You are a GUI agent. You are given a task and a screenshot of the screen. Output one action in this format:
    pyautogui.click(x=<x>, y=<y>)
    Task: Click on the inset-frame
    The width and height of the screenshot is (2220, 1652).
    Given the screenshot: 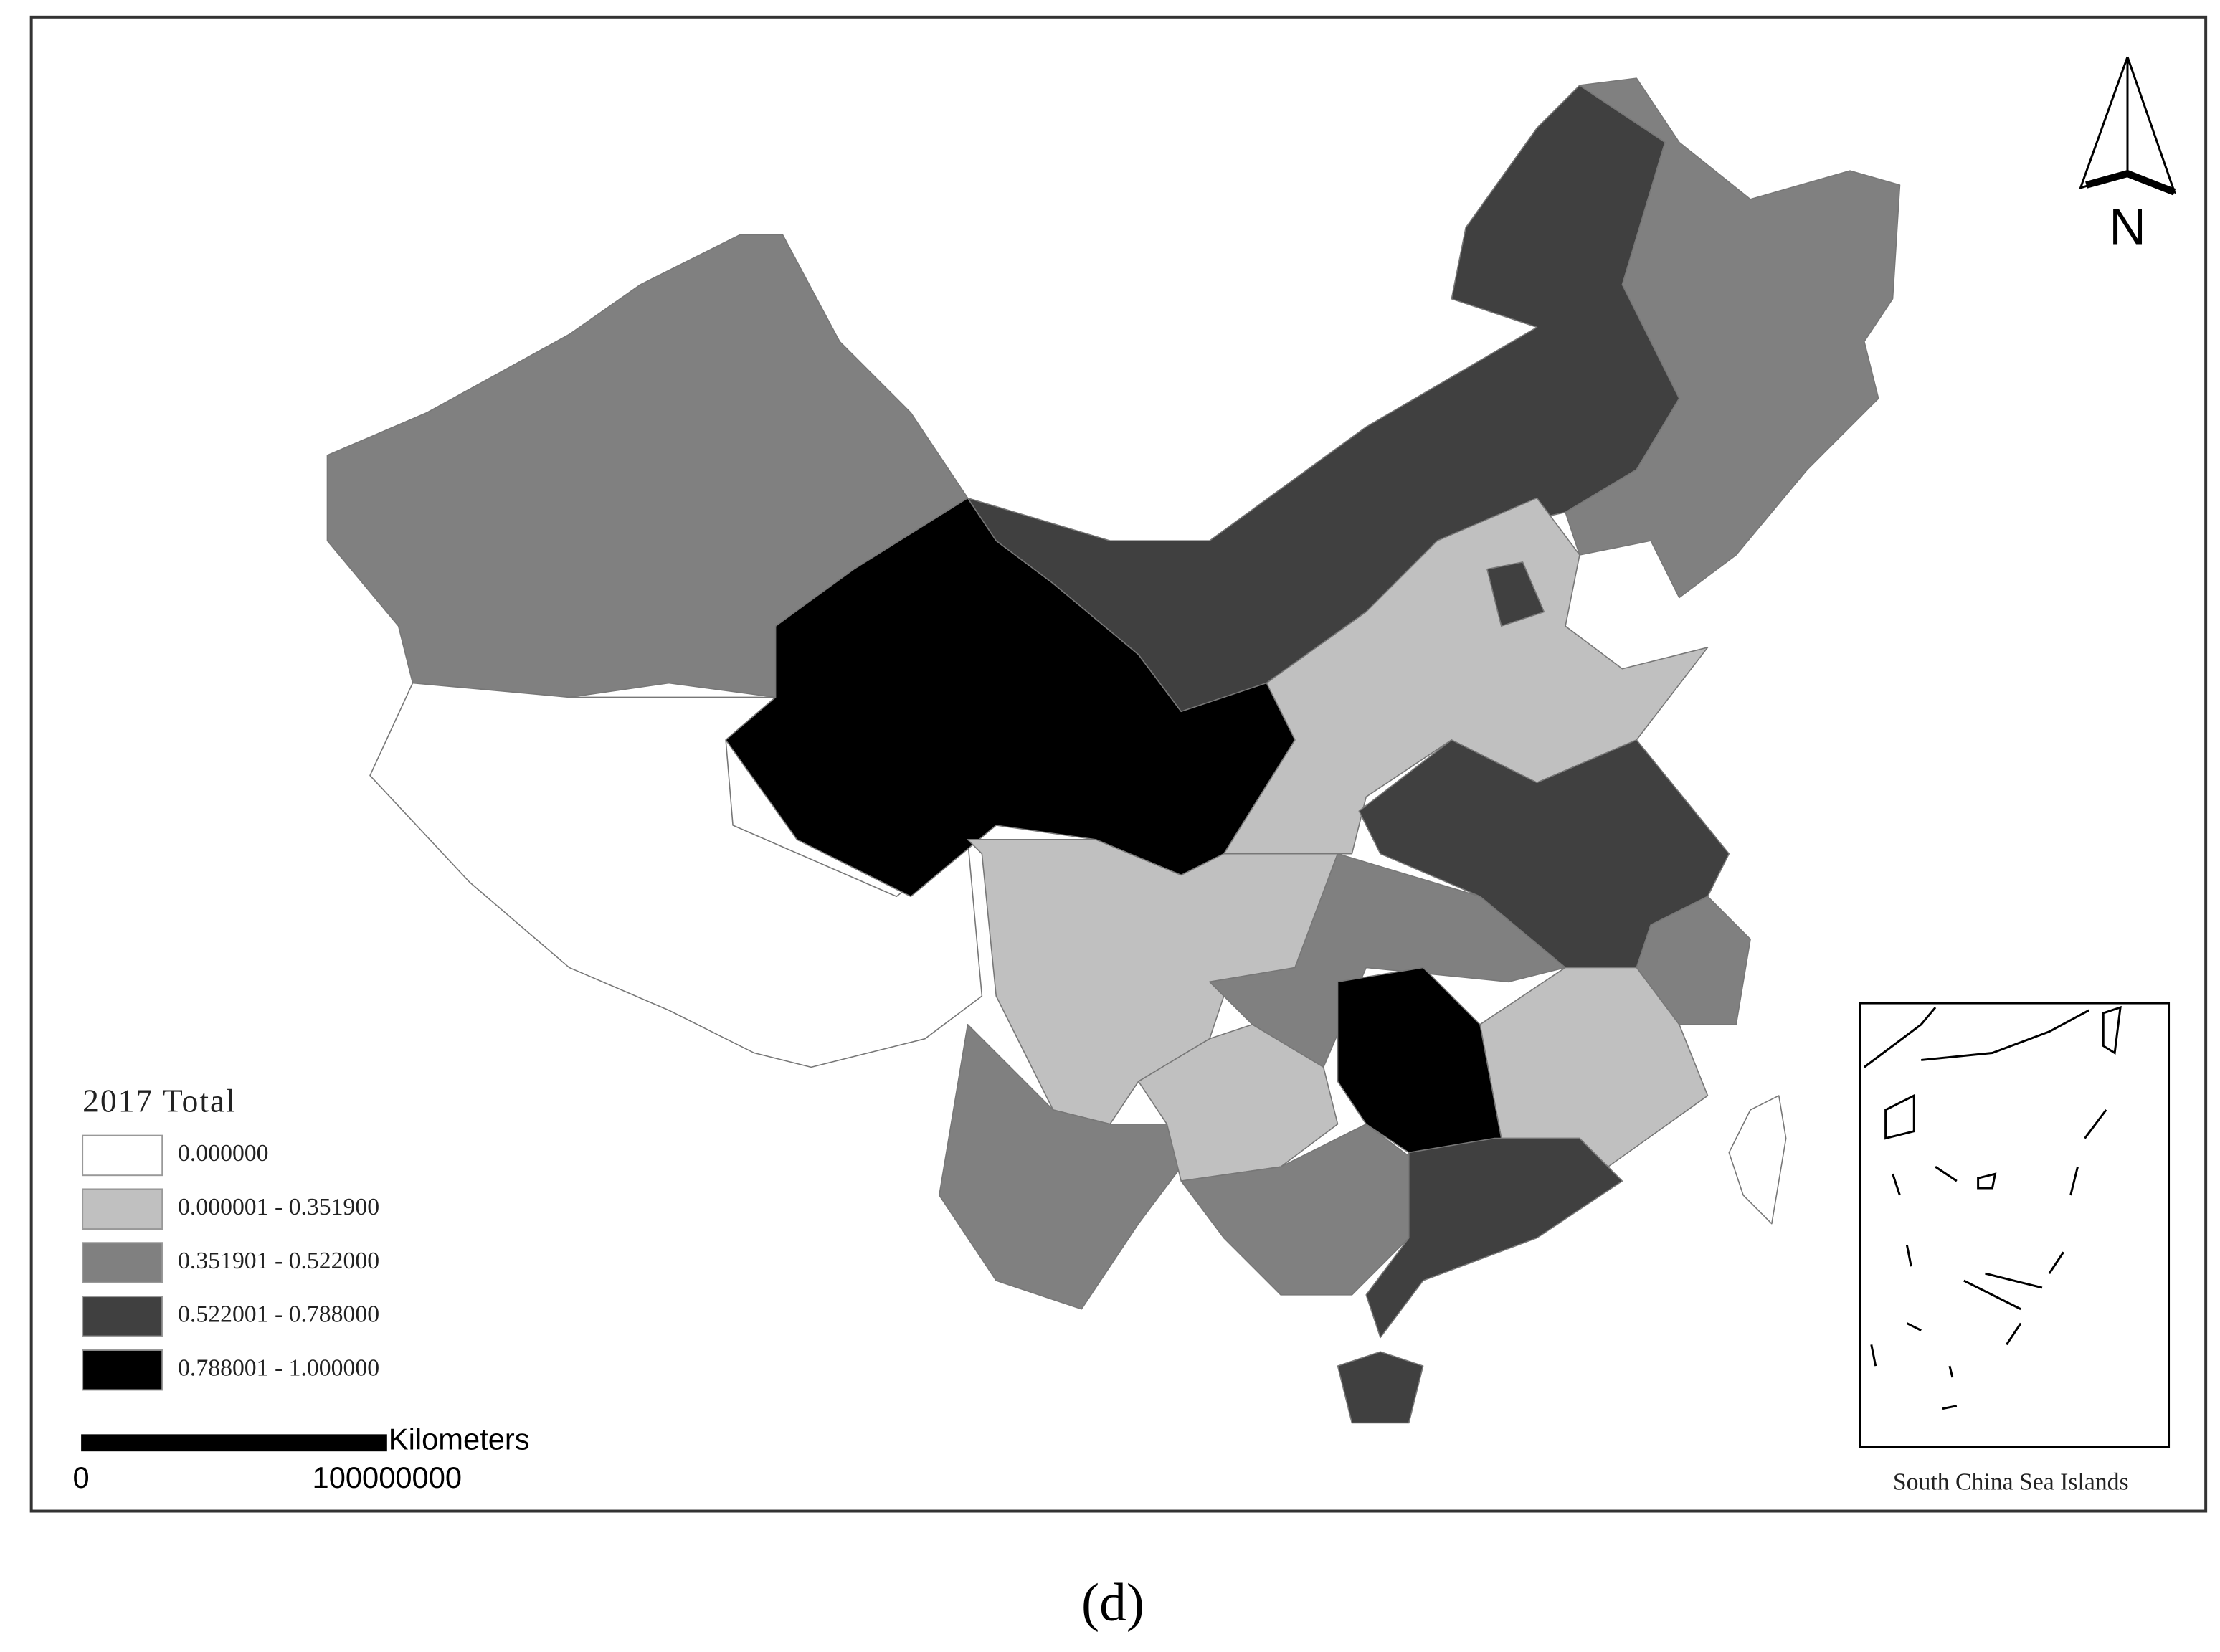 What is the action you would take?
    pyautogui.click(x=2015, y=1225)
    